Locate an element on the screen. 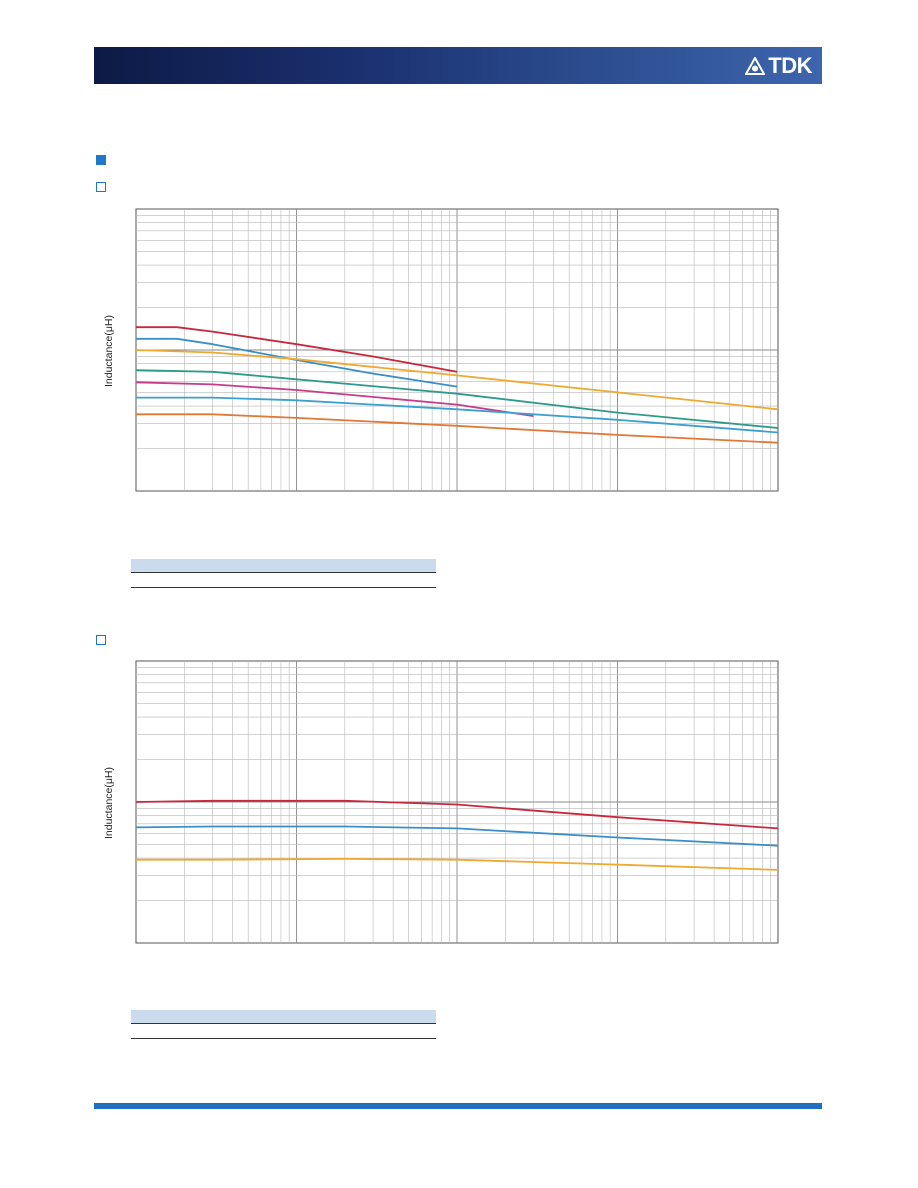 The width and height of the screenshot is (918, 1188). logo-text: TDK is located at coordinates (790, 65).